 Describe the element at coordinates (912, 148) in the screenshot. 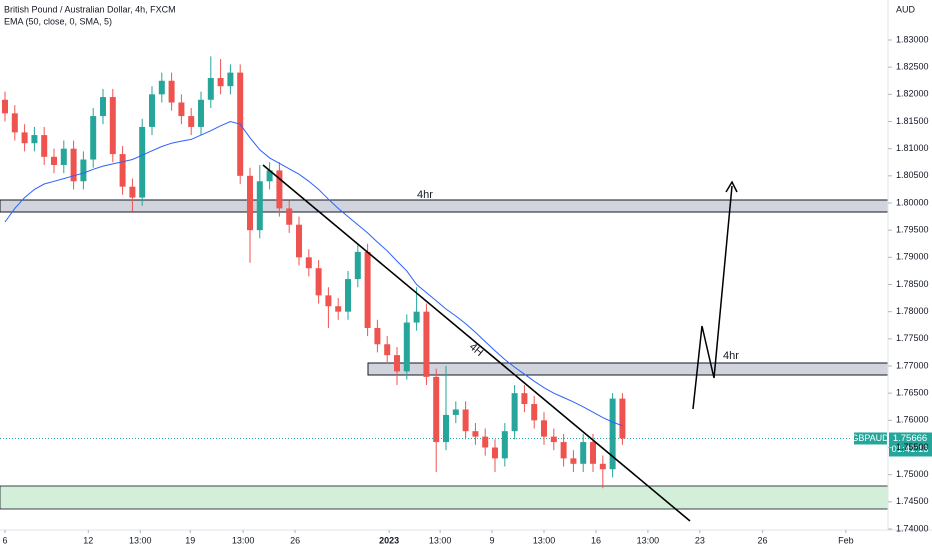

I see `y-tick-label: 1.81000` at that location.